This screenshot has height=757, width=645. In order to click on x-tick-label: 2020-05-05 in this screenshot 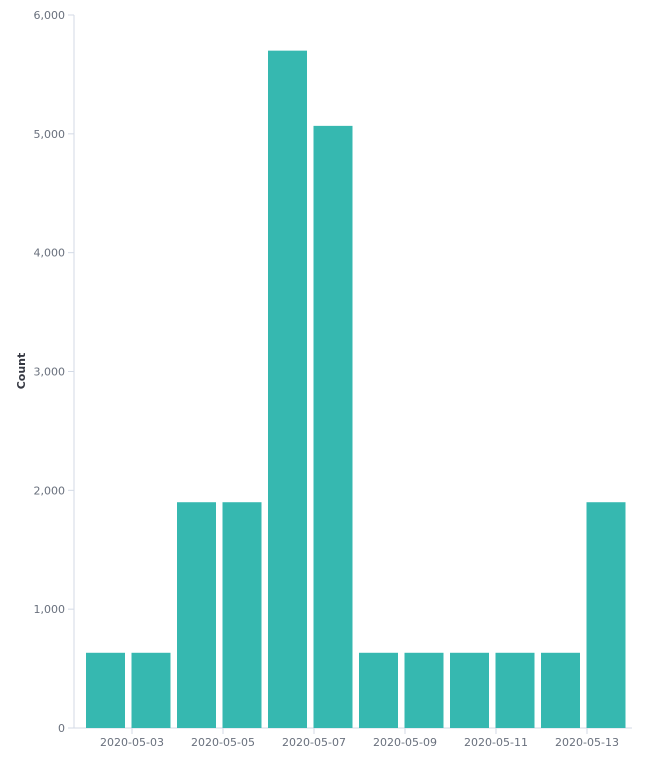, I will do `click(223, 742)`.